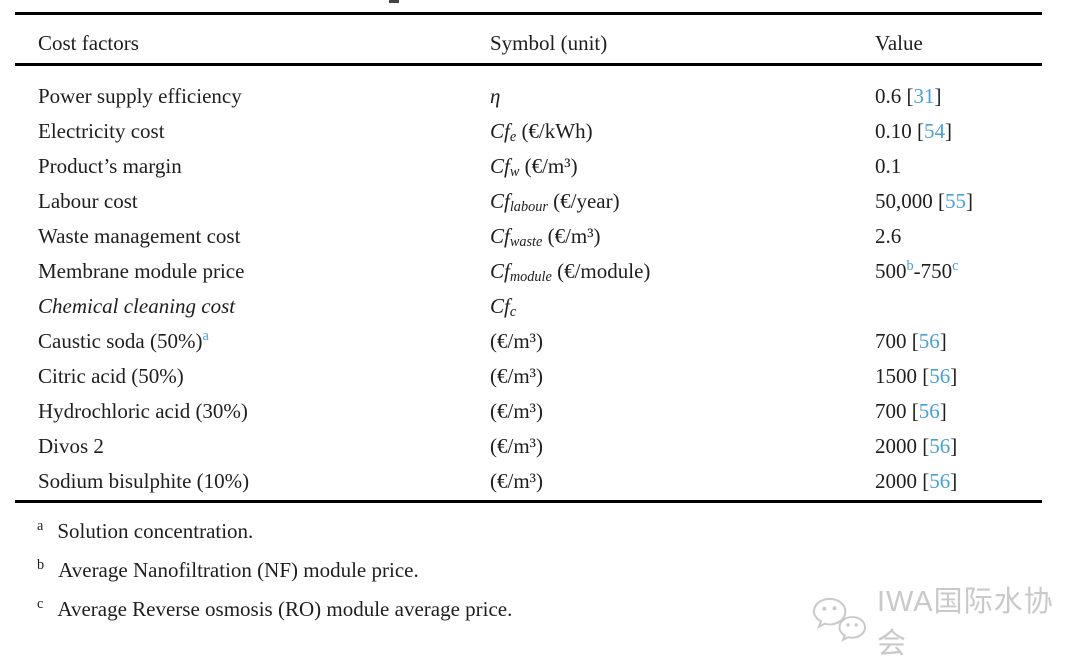 The width and height of the screenshot is (1080, 662). I want to click on table-header-row: Cost factors Symbol (unit) Value, so click(528, 43).